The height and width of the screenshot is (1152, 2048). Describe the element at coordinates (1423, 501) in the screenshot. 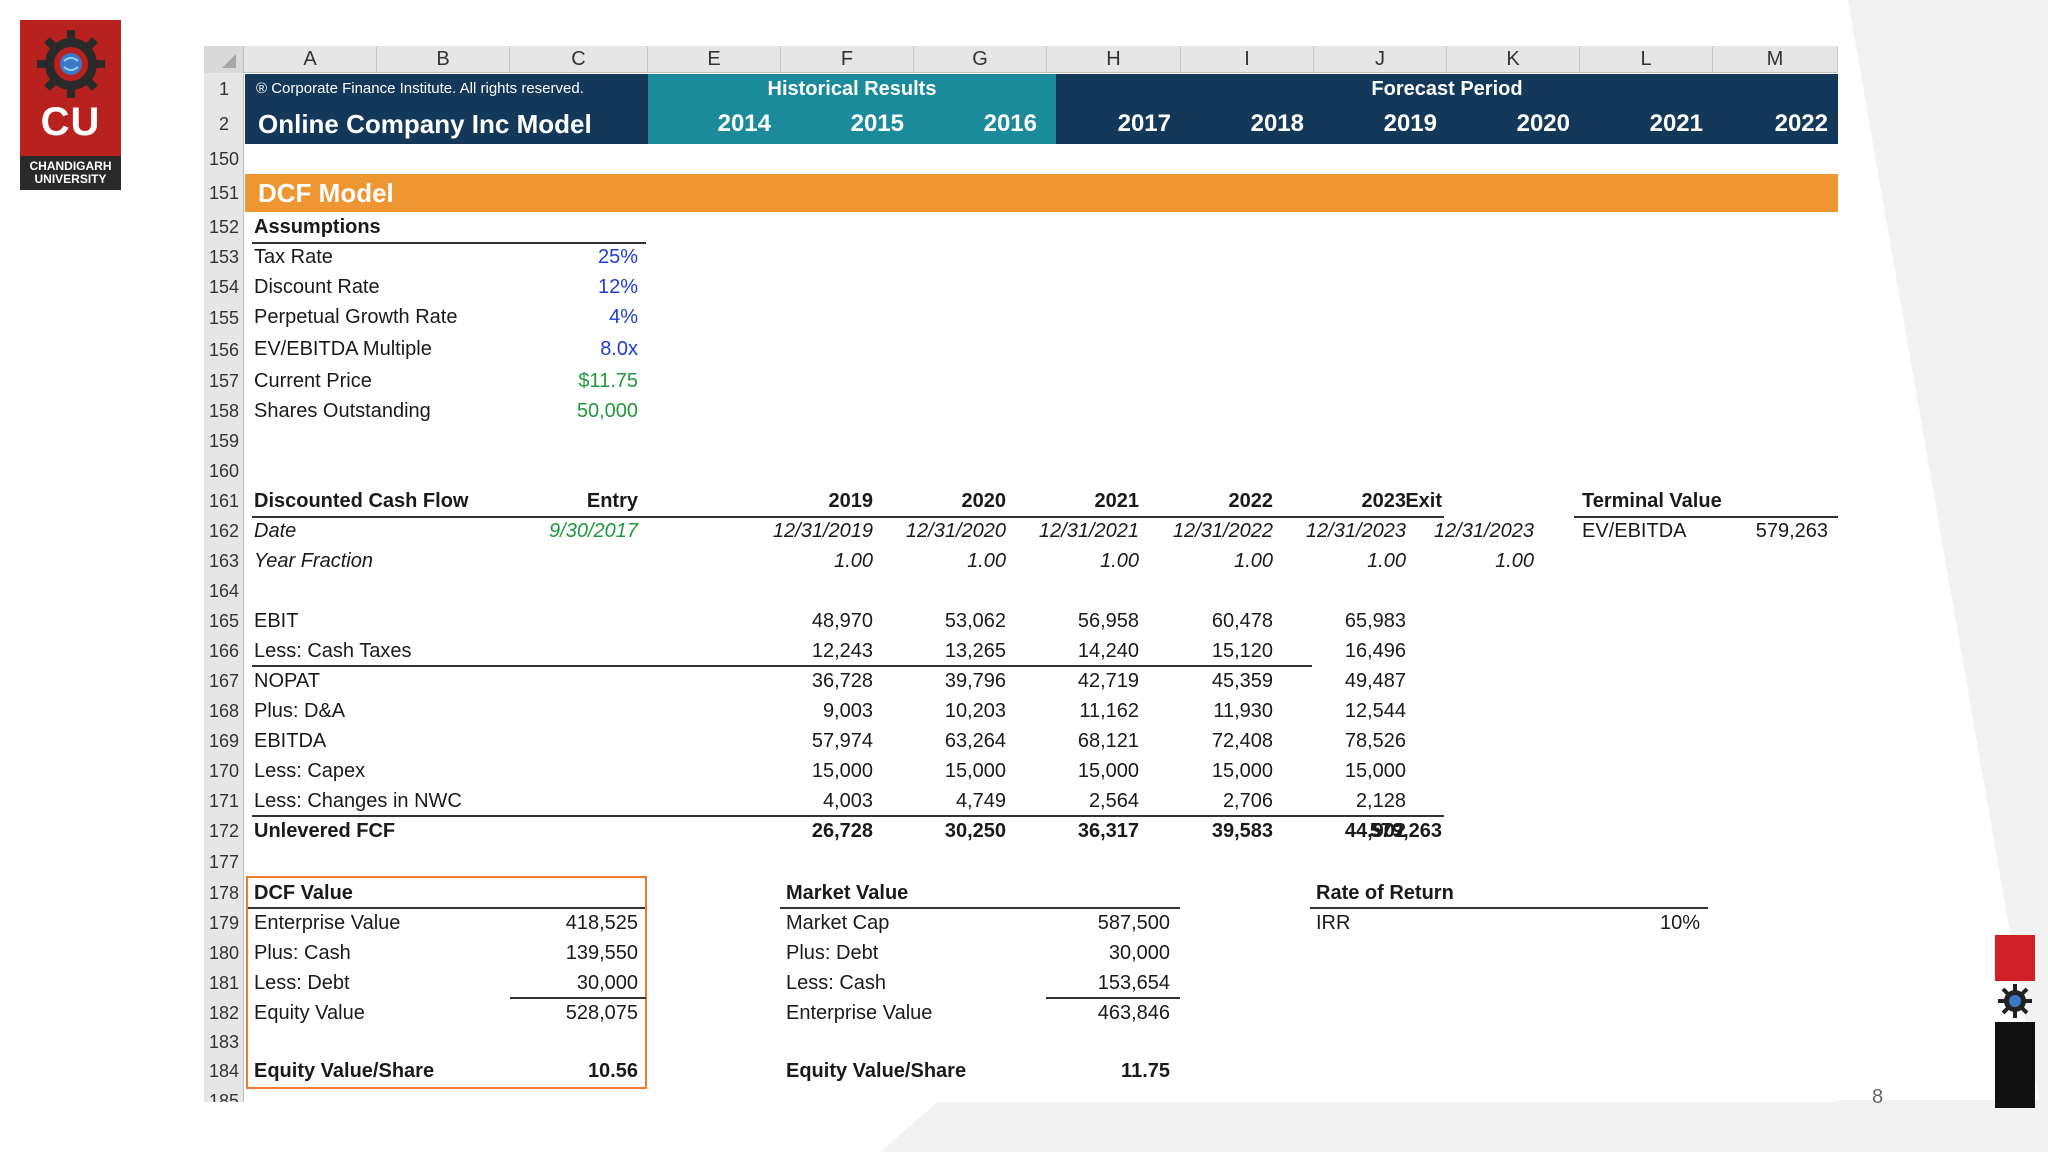

I see `dcf-exit-label: Exit` at that location.